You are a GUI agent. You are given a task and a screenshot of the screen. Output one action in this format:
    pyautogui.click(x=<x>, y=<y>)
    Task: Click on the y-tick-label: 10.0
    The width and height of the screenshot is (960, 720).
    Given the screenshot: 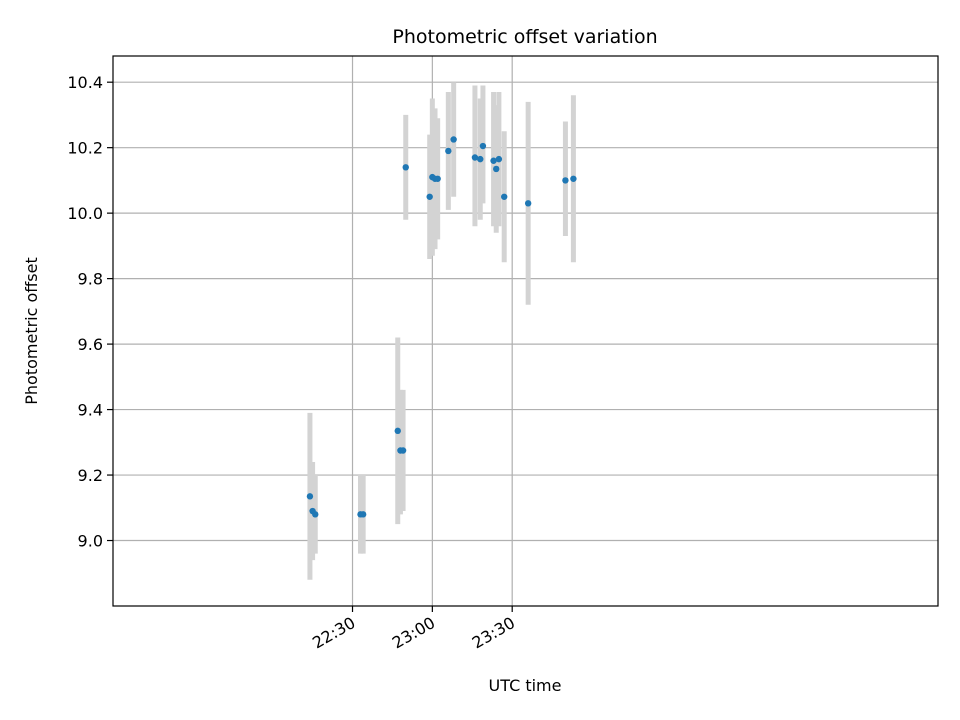 What is the action you would take?
    pyautogui.click(x=85, y=213)
    